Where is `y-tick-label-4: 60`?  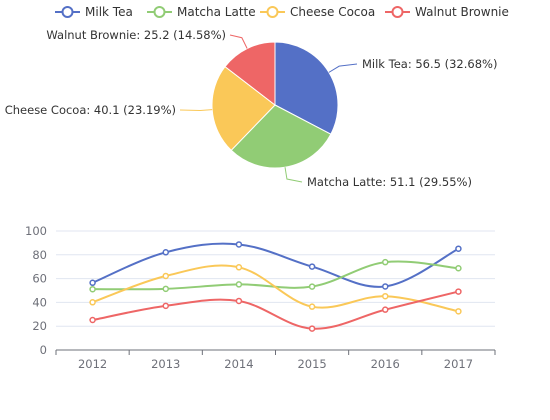 y-tick-label-4: 60 is located at coordinates (39, 279).